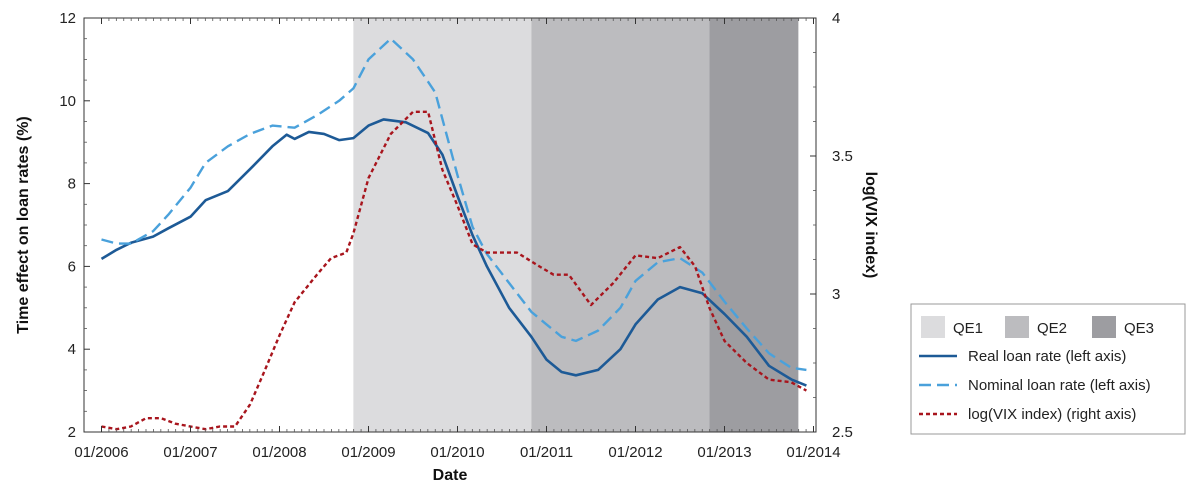 The height and width of the screenshot is (489, 1189). Describe the element at coordinates (1052, 328) in the screenshot. I see `legend-label-qe2: QE2` at that location.